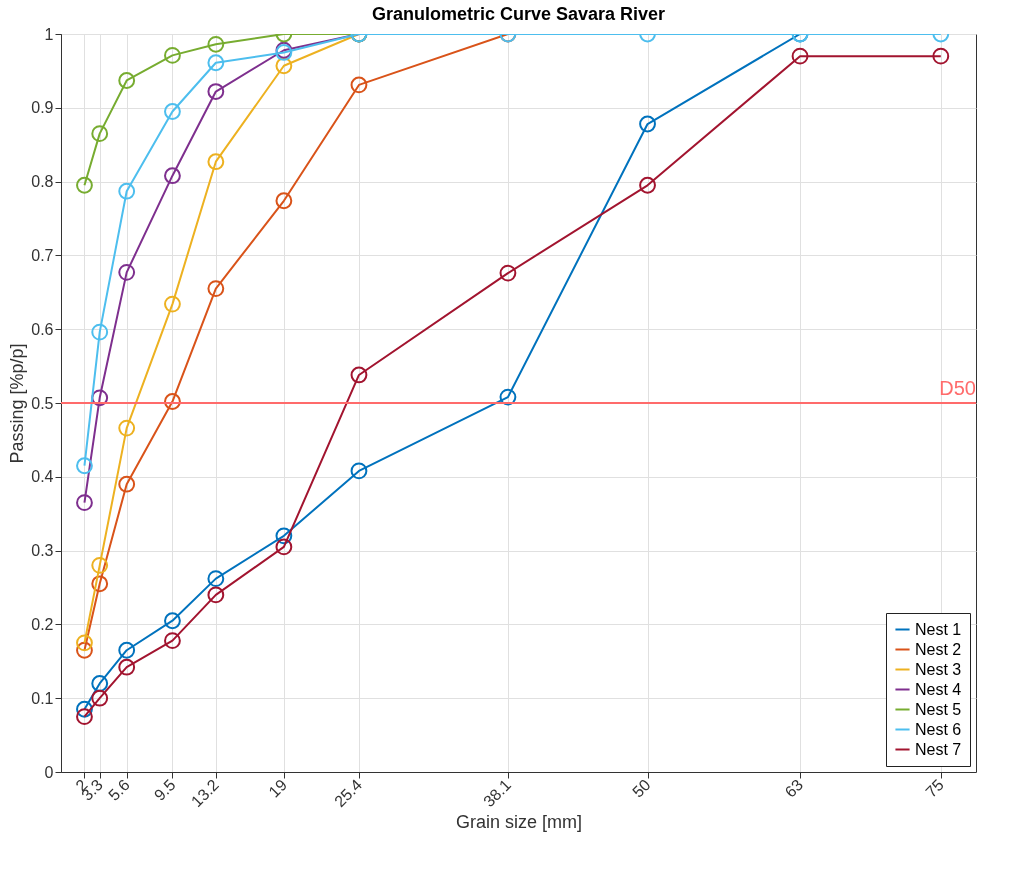  Describe the element at coordinates (164, 790) in the screenshot. I see `x-tick-label: 9.5` at that location.